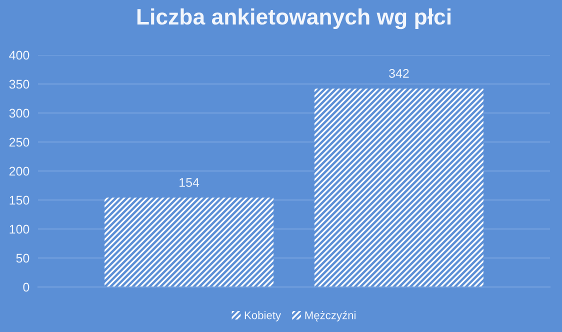 This screenshot has width=562, height=332. Describe the element at coordinates (19, 142) in the screenshot. I see `y-tick-label: 250` at that location.